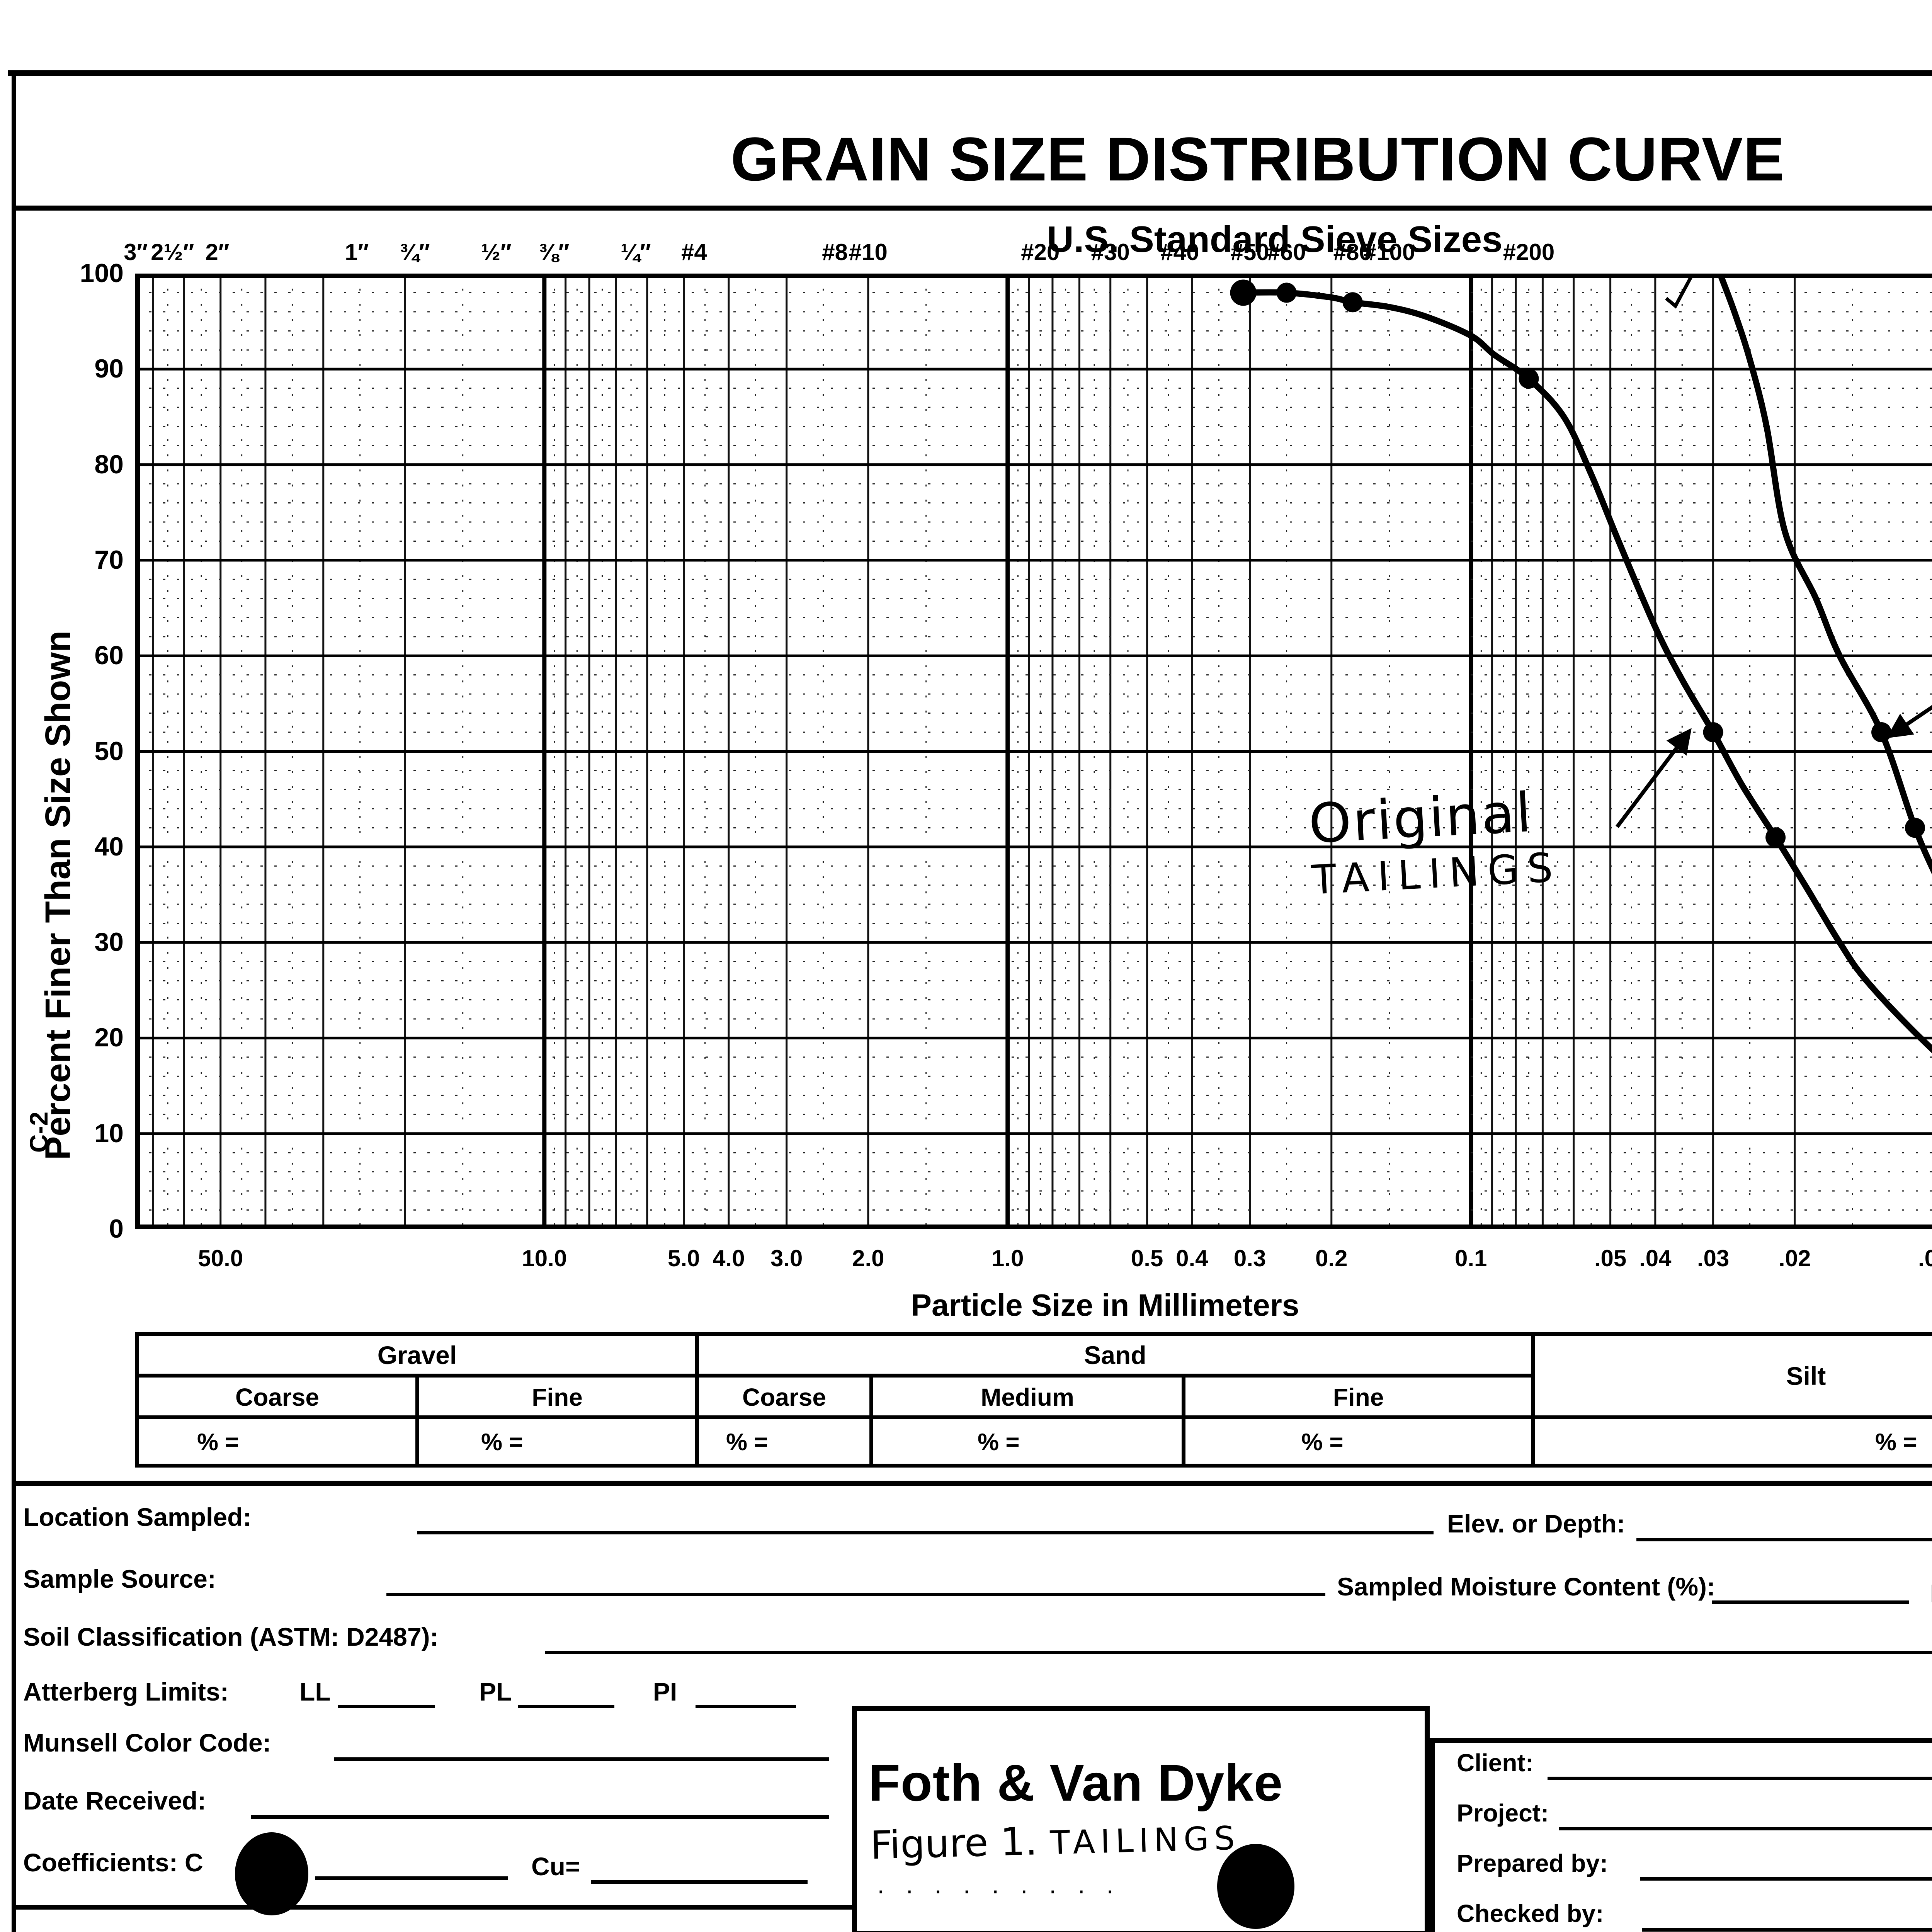  I want to click on pi-label: PI, so click(665, 1692).